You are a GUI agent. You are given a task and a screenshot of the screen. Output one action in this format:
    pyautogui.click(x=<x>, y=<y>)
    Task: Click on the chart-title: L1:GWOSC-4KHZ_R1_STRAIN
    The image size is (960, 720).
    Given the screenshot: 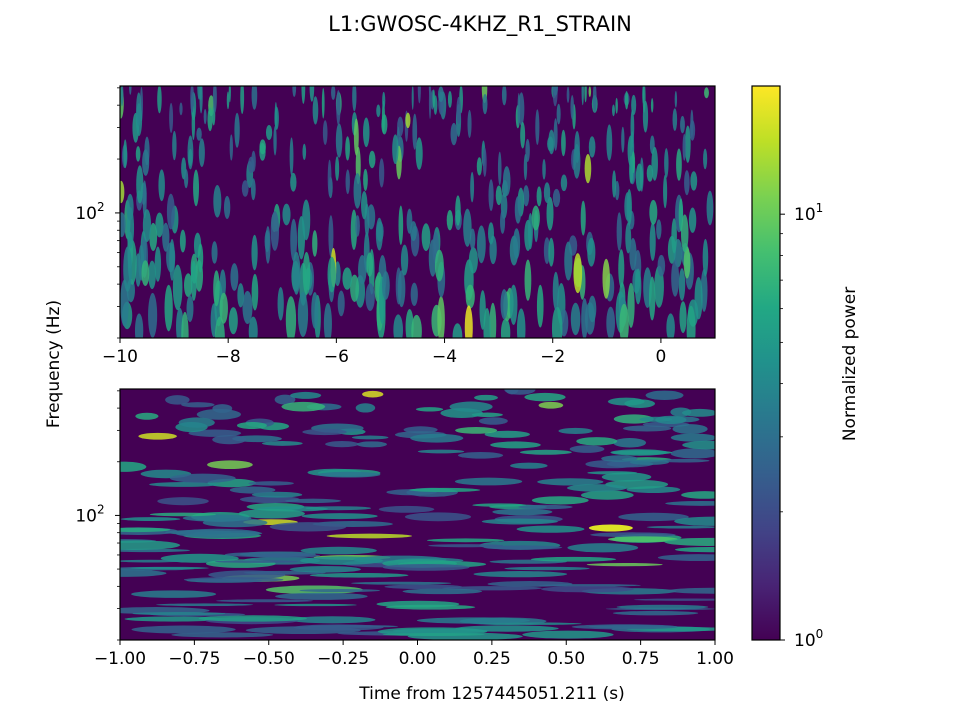 What is the action you would take?
    pyautogui.click(x=480, y=24)
    